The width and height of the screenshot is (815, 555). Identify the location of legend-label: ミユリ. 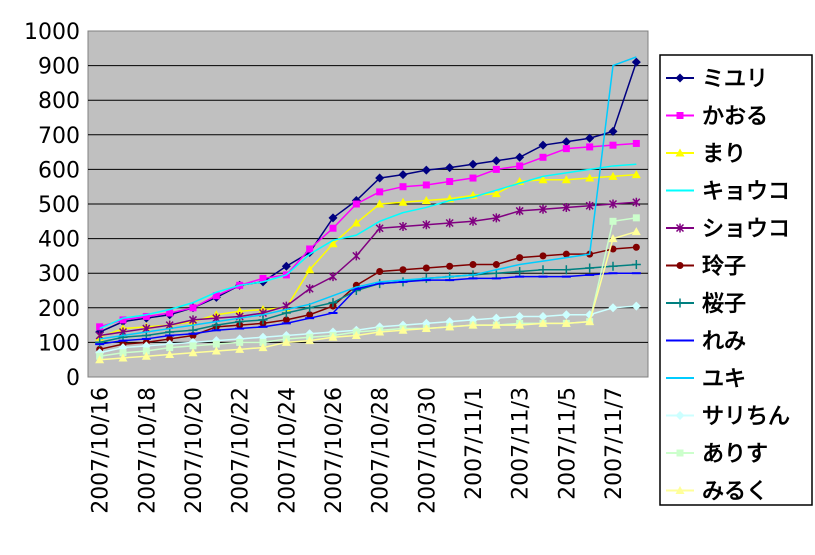
(735, 79).